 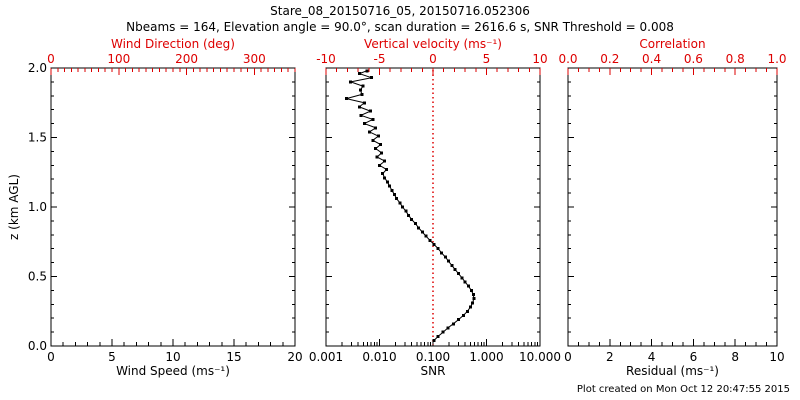 I want to click on height-tick-label: 0.0, so click(x=37, y=346).